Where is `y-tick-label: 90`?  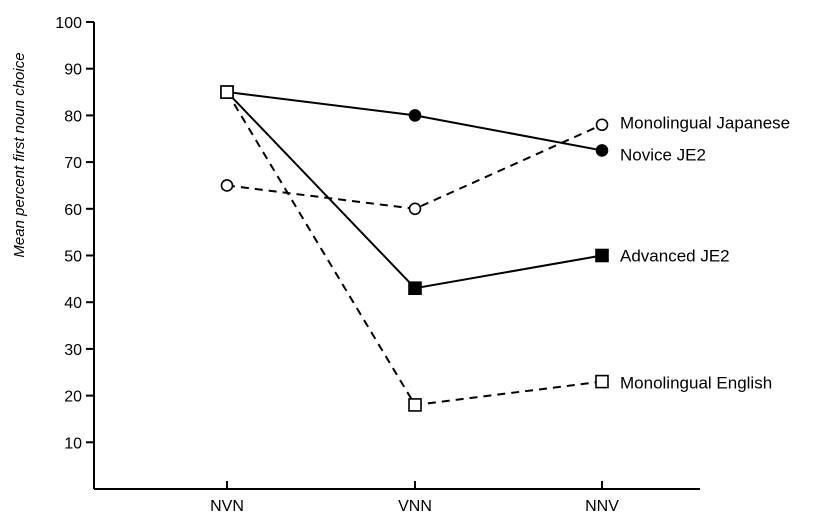
y-tick-label: 90 is located at coordinates (73, 70).